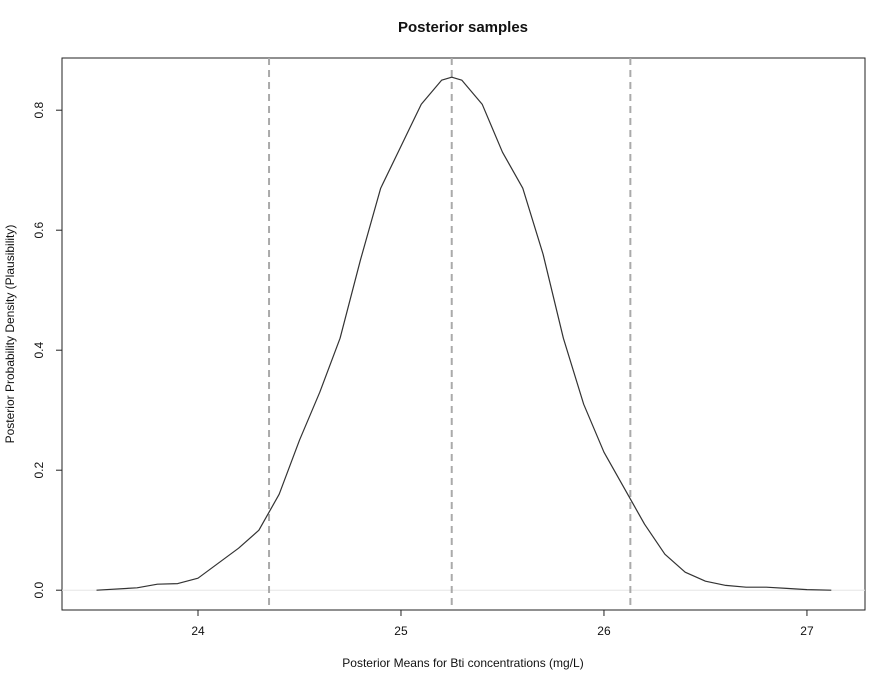 The image size is (895, 683). What do you see at coordinates (39, 230) in the screenshot?
I see `y-tick-label: 0.6` at bounding box center [39, 230].